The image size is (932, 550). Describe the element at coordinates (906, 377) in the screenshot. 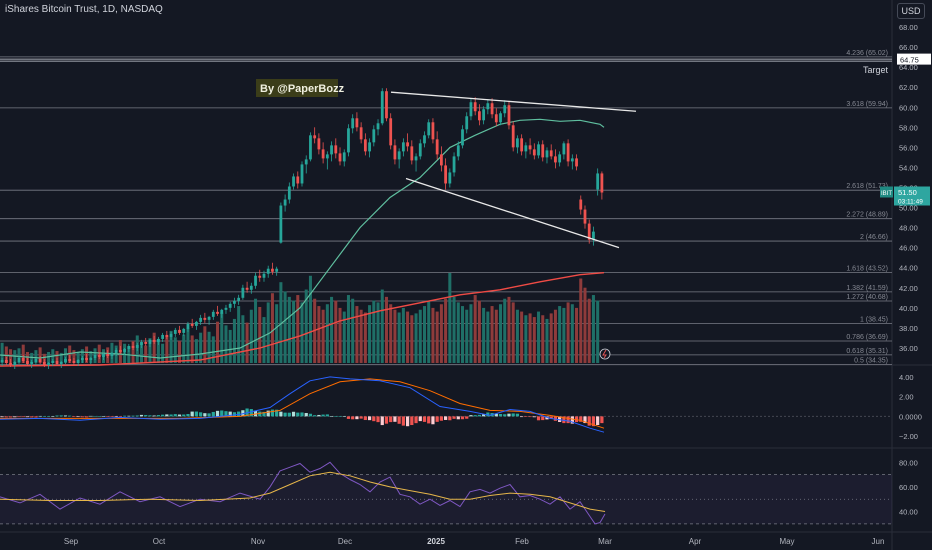

I see `macd-tick: 4.00` at that location.